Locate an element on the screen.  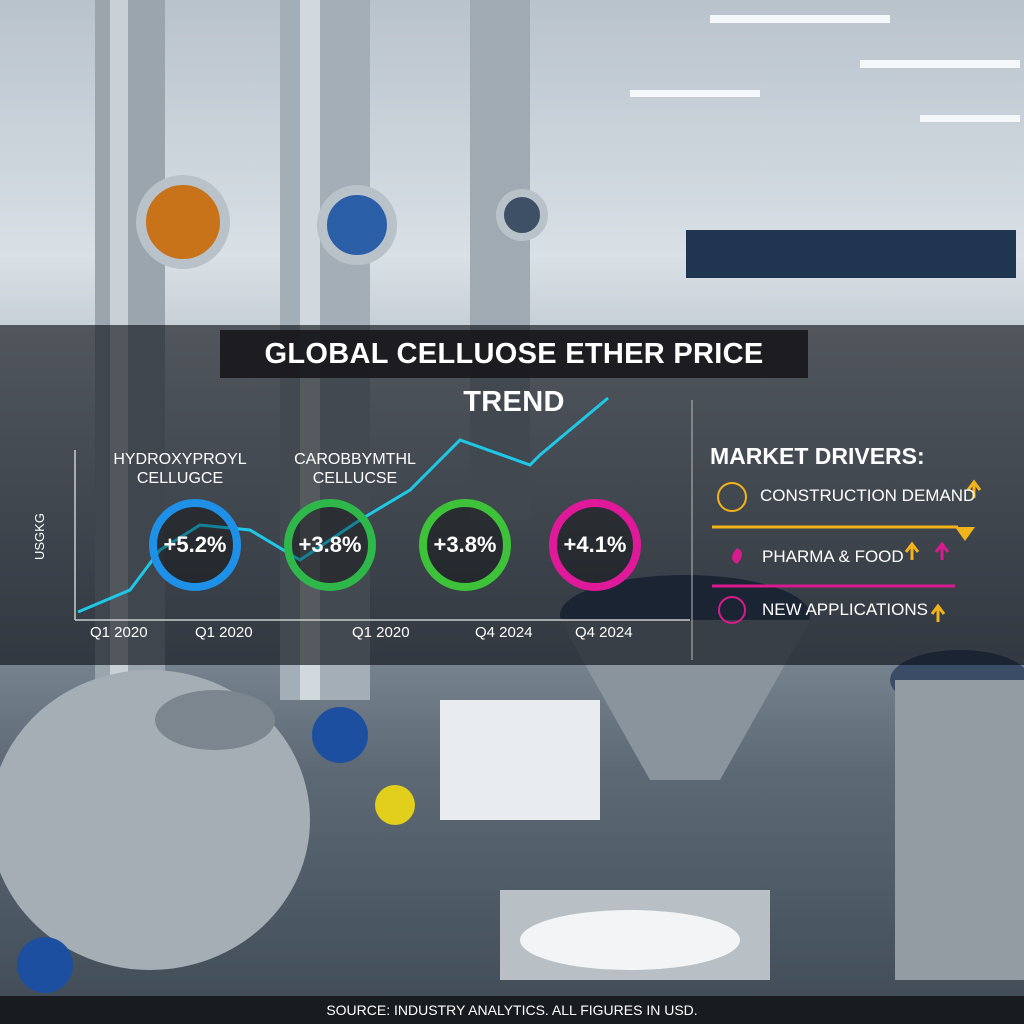
drivers-heading: MARKET DRIVERS: is located at coordinates (817, 456).